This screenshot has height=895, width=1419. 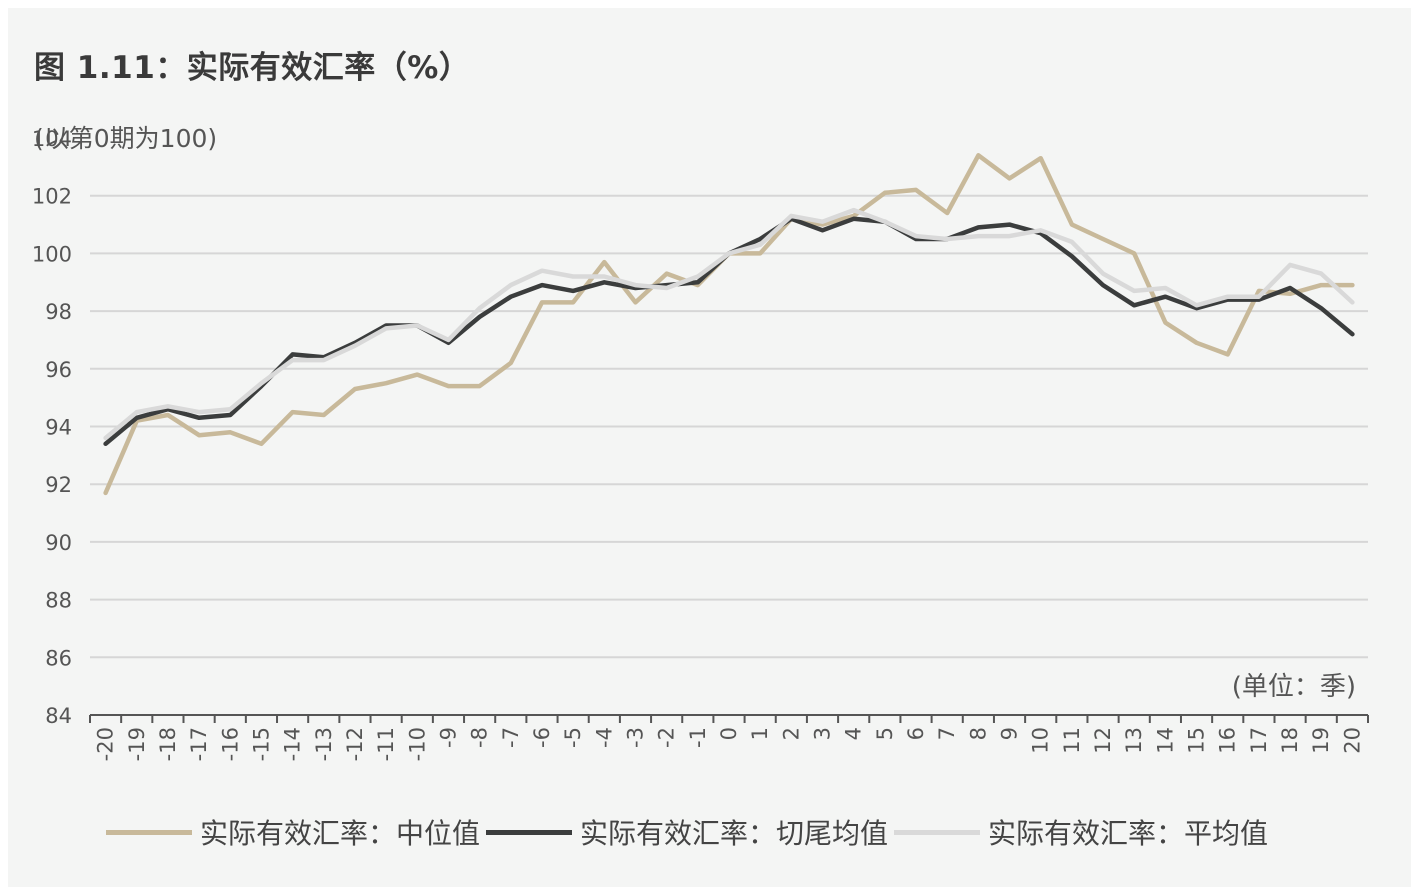 I want to click on x-tick-label: 8, so click(x=978, y=733).